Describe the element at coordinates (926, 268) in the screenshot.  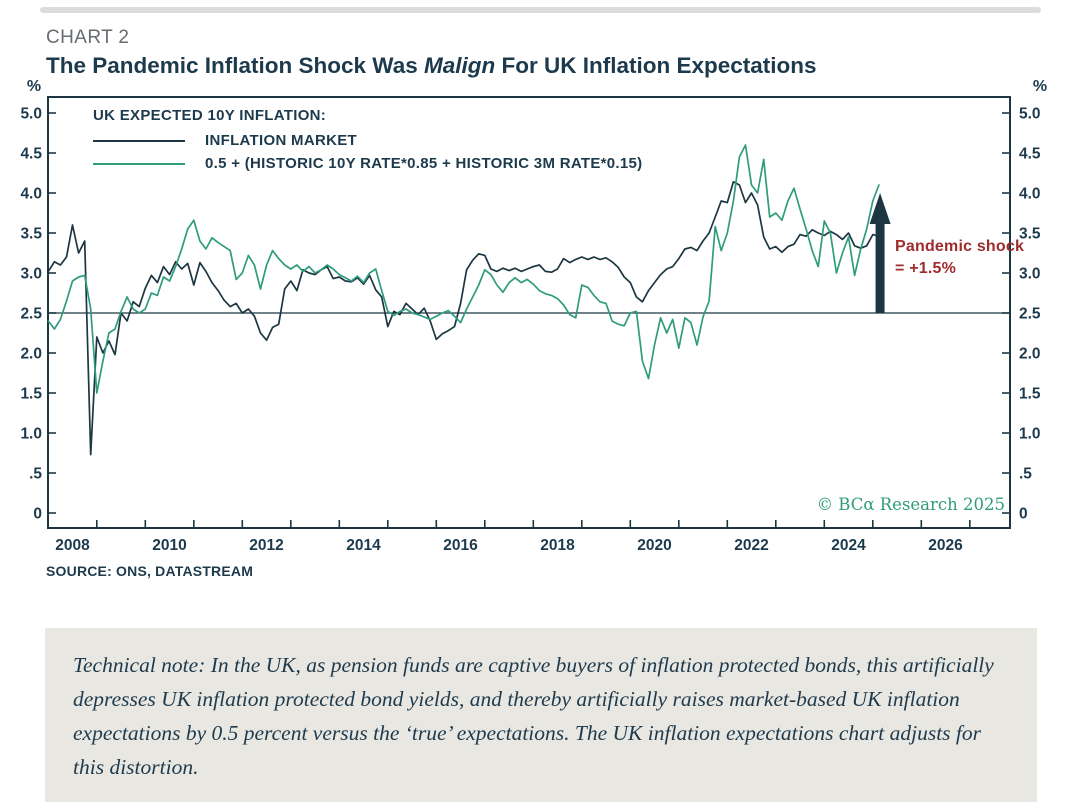
I see `annotation-line-2: = +1.5%` at that location.